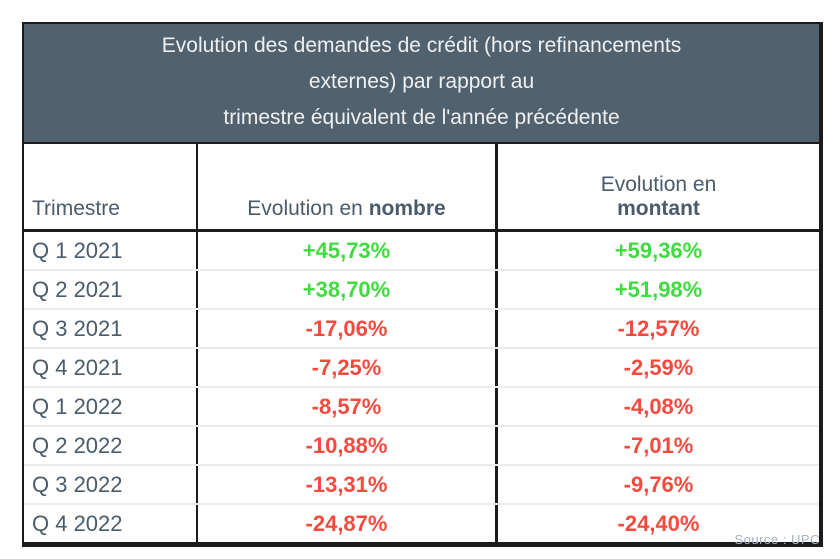 This screenshot has height=559, width=840. I want to click on table-row: Q 2 2022 -10,88% -7,01%, so click(421, 444).